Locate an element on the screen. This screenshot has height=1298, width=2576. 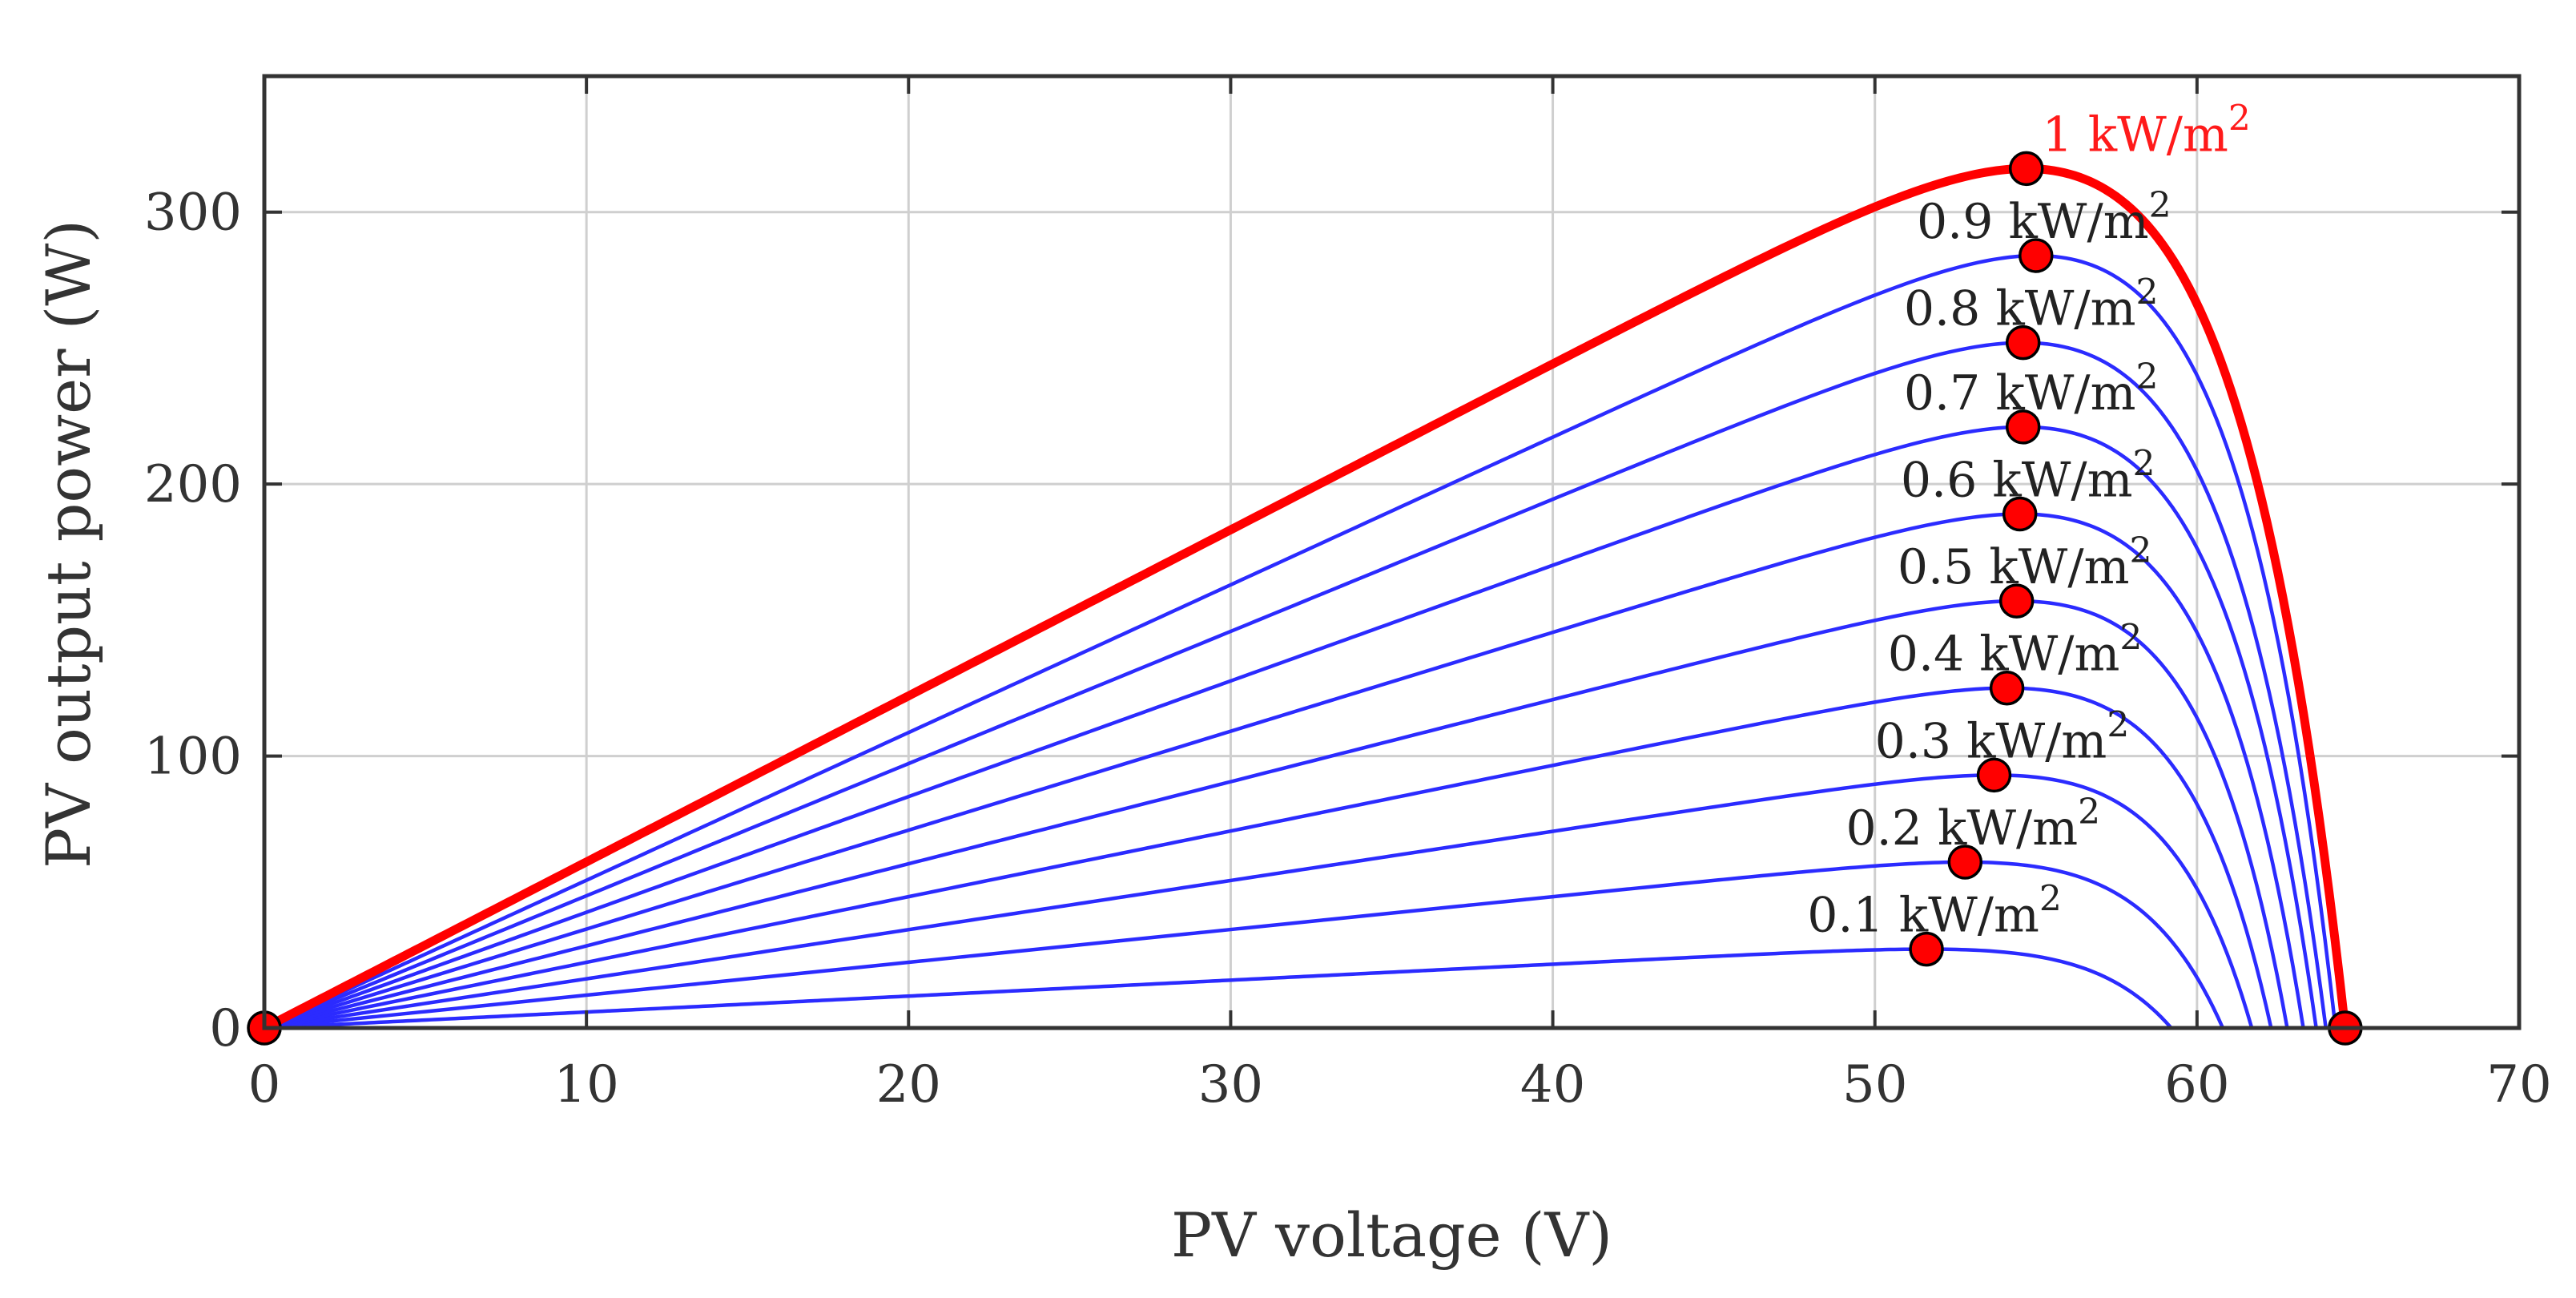
x-tick-label: 60 is located at coordinates (2196, 1085).